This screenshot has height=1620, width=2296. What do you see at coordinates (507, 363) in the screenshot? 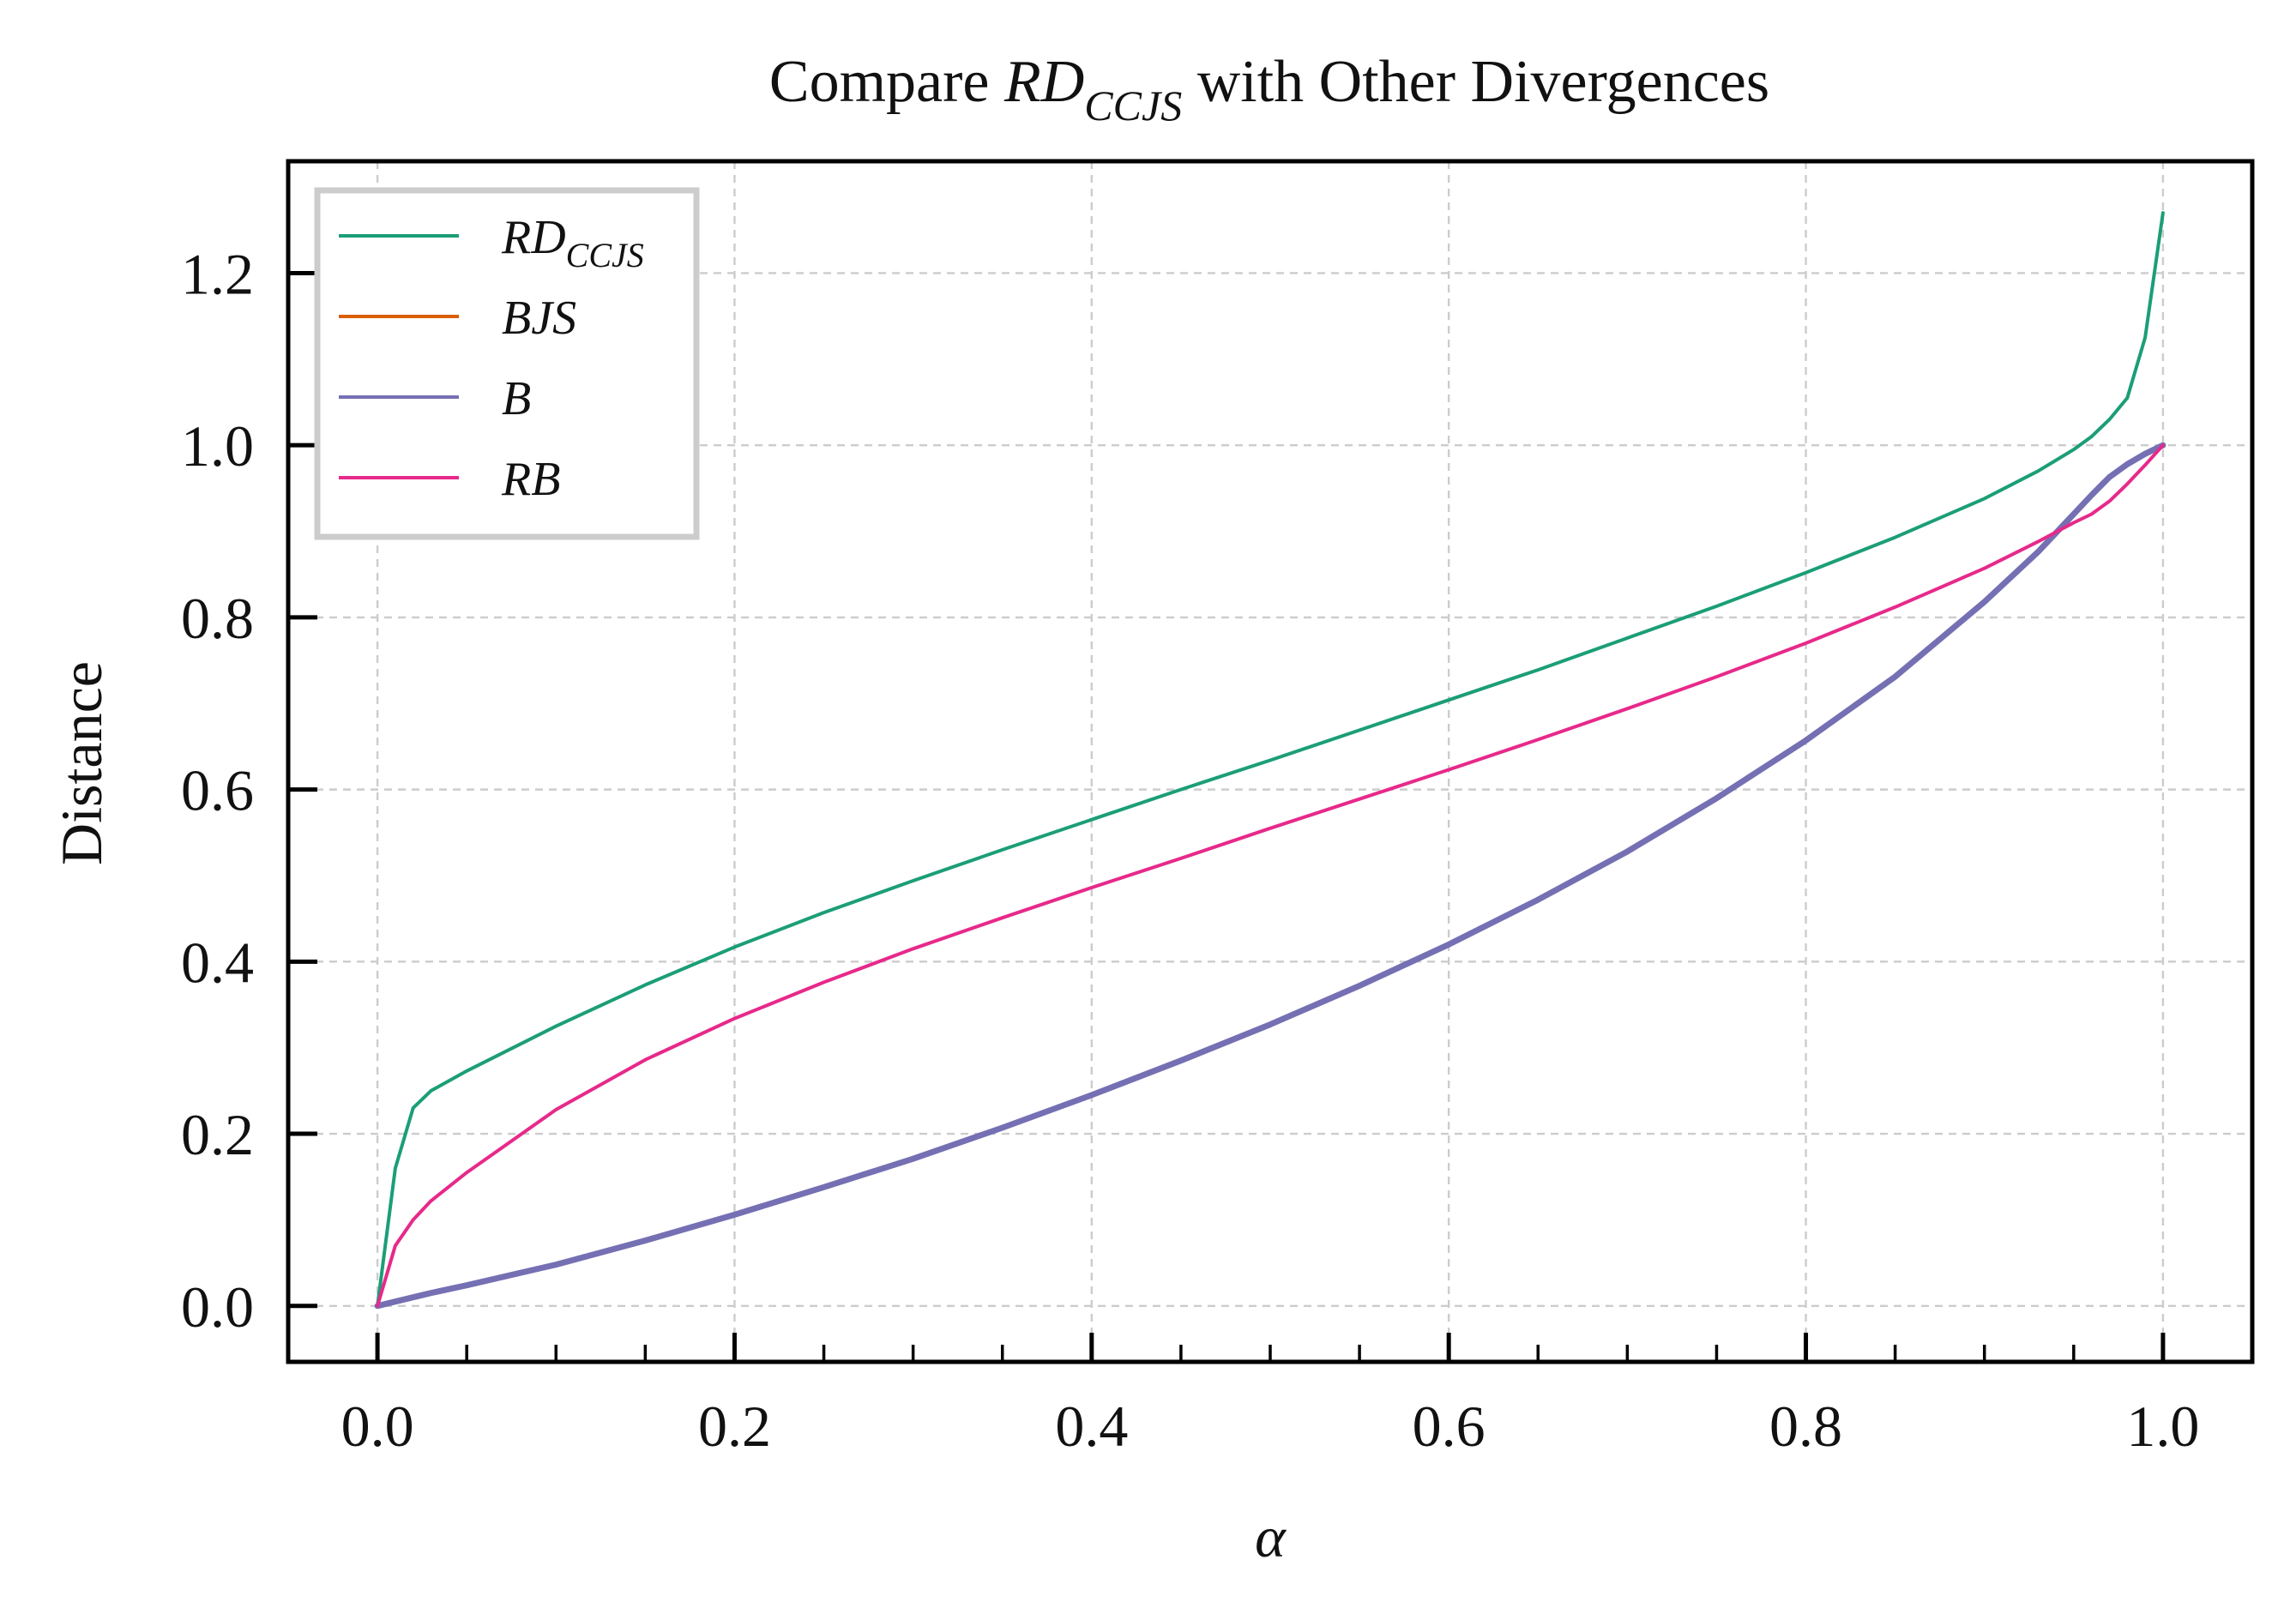
I see `legend: RDCCJS BJS B RB` at bounding box center [507, 363].